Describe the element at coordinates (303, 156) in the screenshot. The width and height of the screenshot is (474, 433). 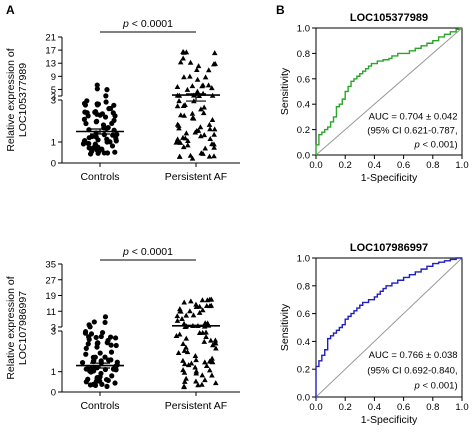
I see `y-tick-label: 0.0` at that location.